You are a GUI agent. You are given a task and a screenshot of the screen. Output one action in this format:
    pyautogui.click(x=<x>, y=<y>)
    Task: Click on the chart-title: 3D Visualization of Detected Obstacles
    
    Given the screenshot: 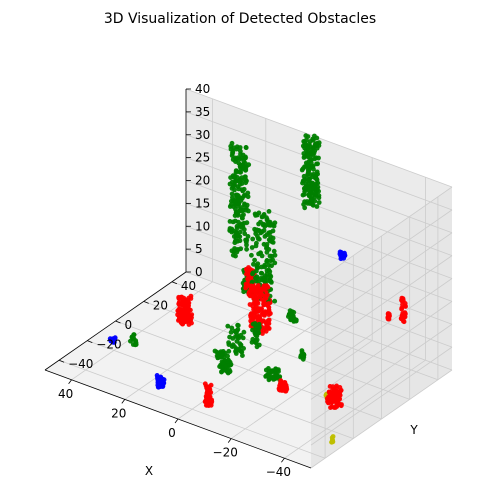 What is the action you would take?
    pyautogui.click(x=240, y=19)
    